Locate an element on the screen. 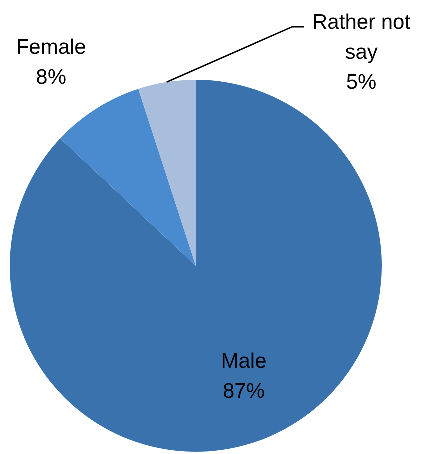 Image resolution: width=424 pixels, height=454 pixels. slice-label: Male is located at coordinates (244, 361).